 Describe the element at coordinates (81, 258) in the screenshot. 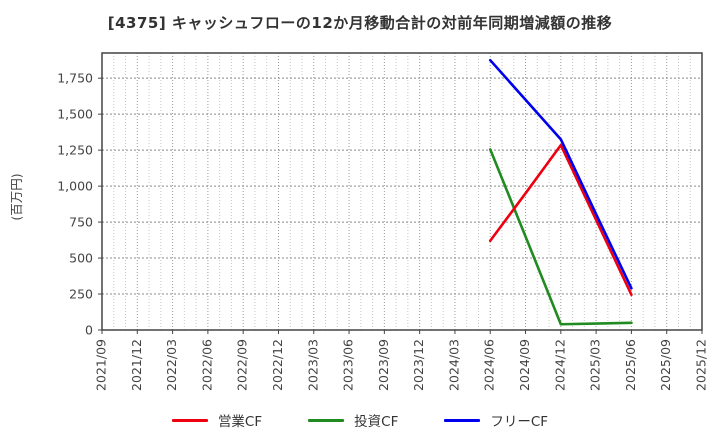

I see `svg-text: 500` at that location.